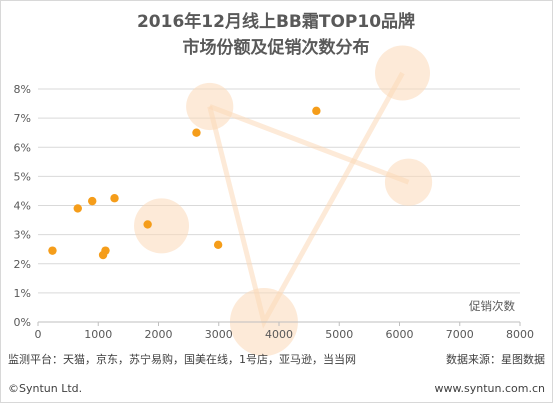  Describe the element at coordinates (279, 334) in the screenshot. I see `x-tick-label: 4000` at that location.